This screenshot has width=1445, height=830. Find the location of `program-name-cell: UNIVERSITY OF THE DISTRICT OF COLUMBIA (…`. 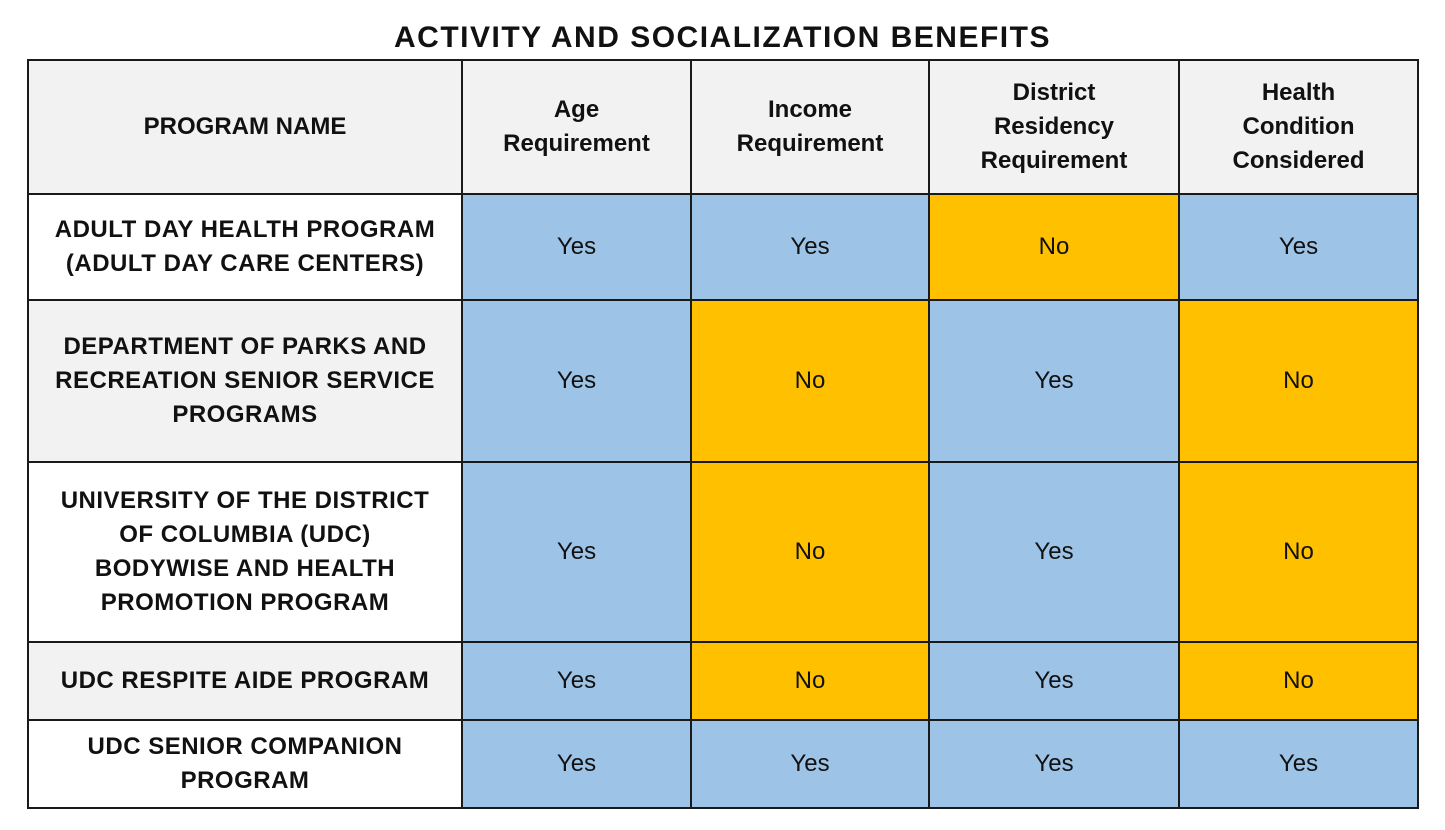

program-name-cell: UNIVERSITY OF THE DISTRICT OF COLUMBIA (… is located at coordinates (245, 552).